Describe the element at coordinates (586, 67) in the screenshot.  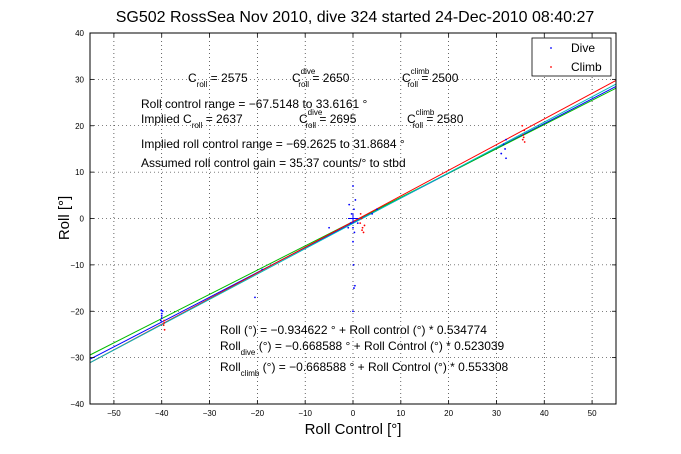
I see `legend-climb-label: Climb` at that location.